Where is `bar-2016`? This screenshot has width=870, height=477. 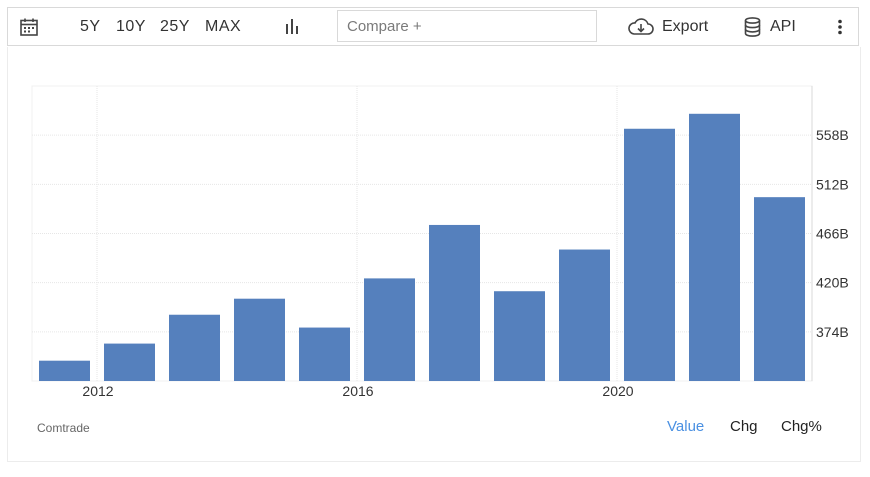 bar-2016 is located at coordinates (389, 329).